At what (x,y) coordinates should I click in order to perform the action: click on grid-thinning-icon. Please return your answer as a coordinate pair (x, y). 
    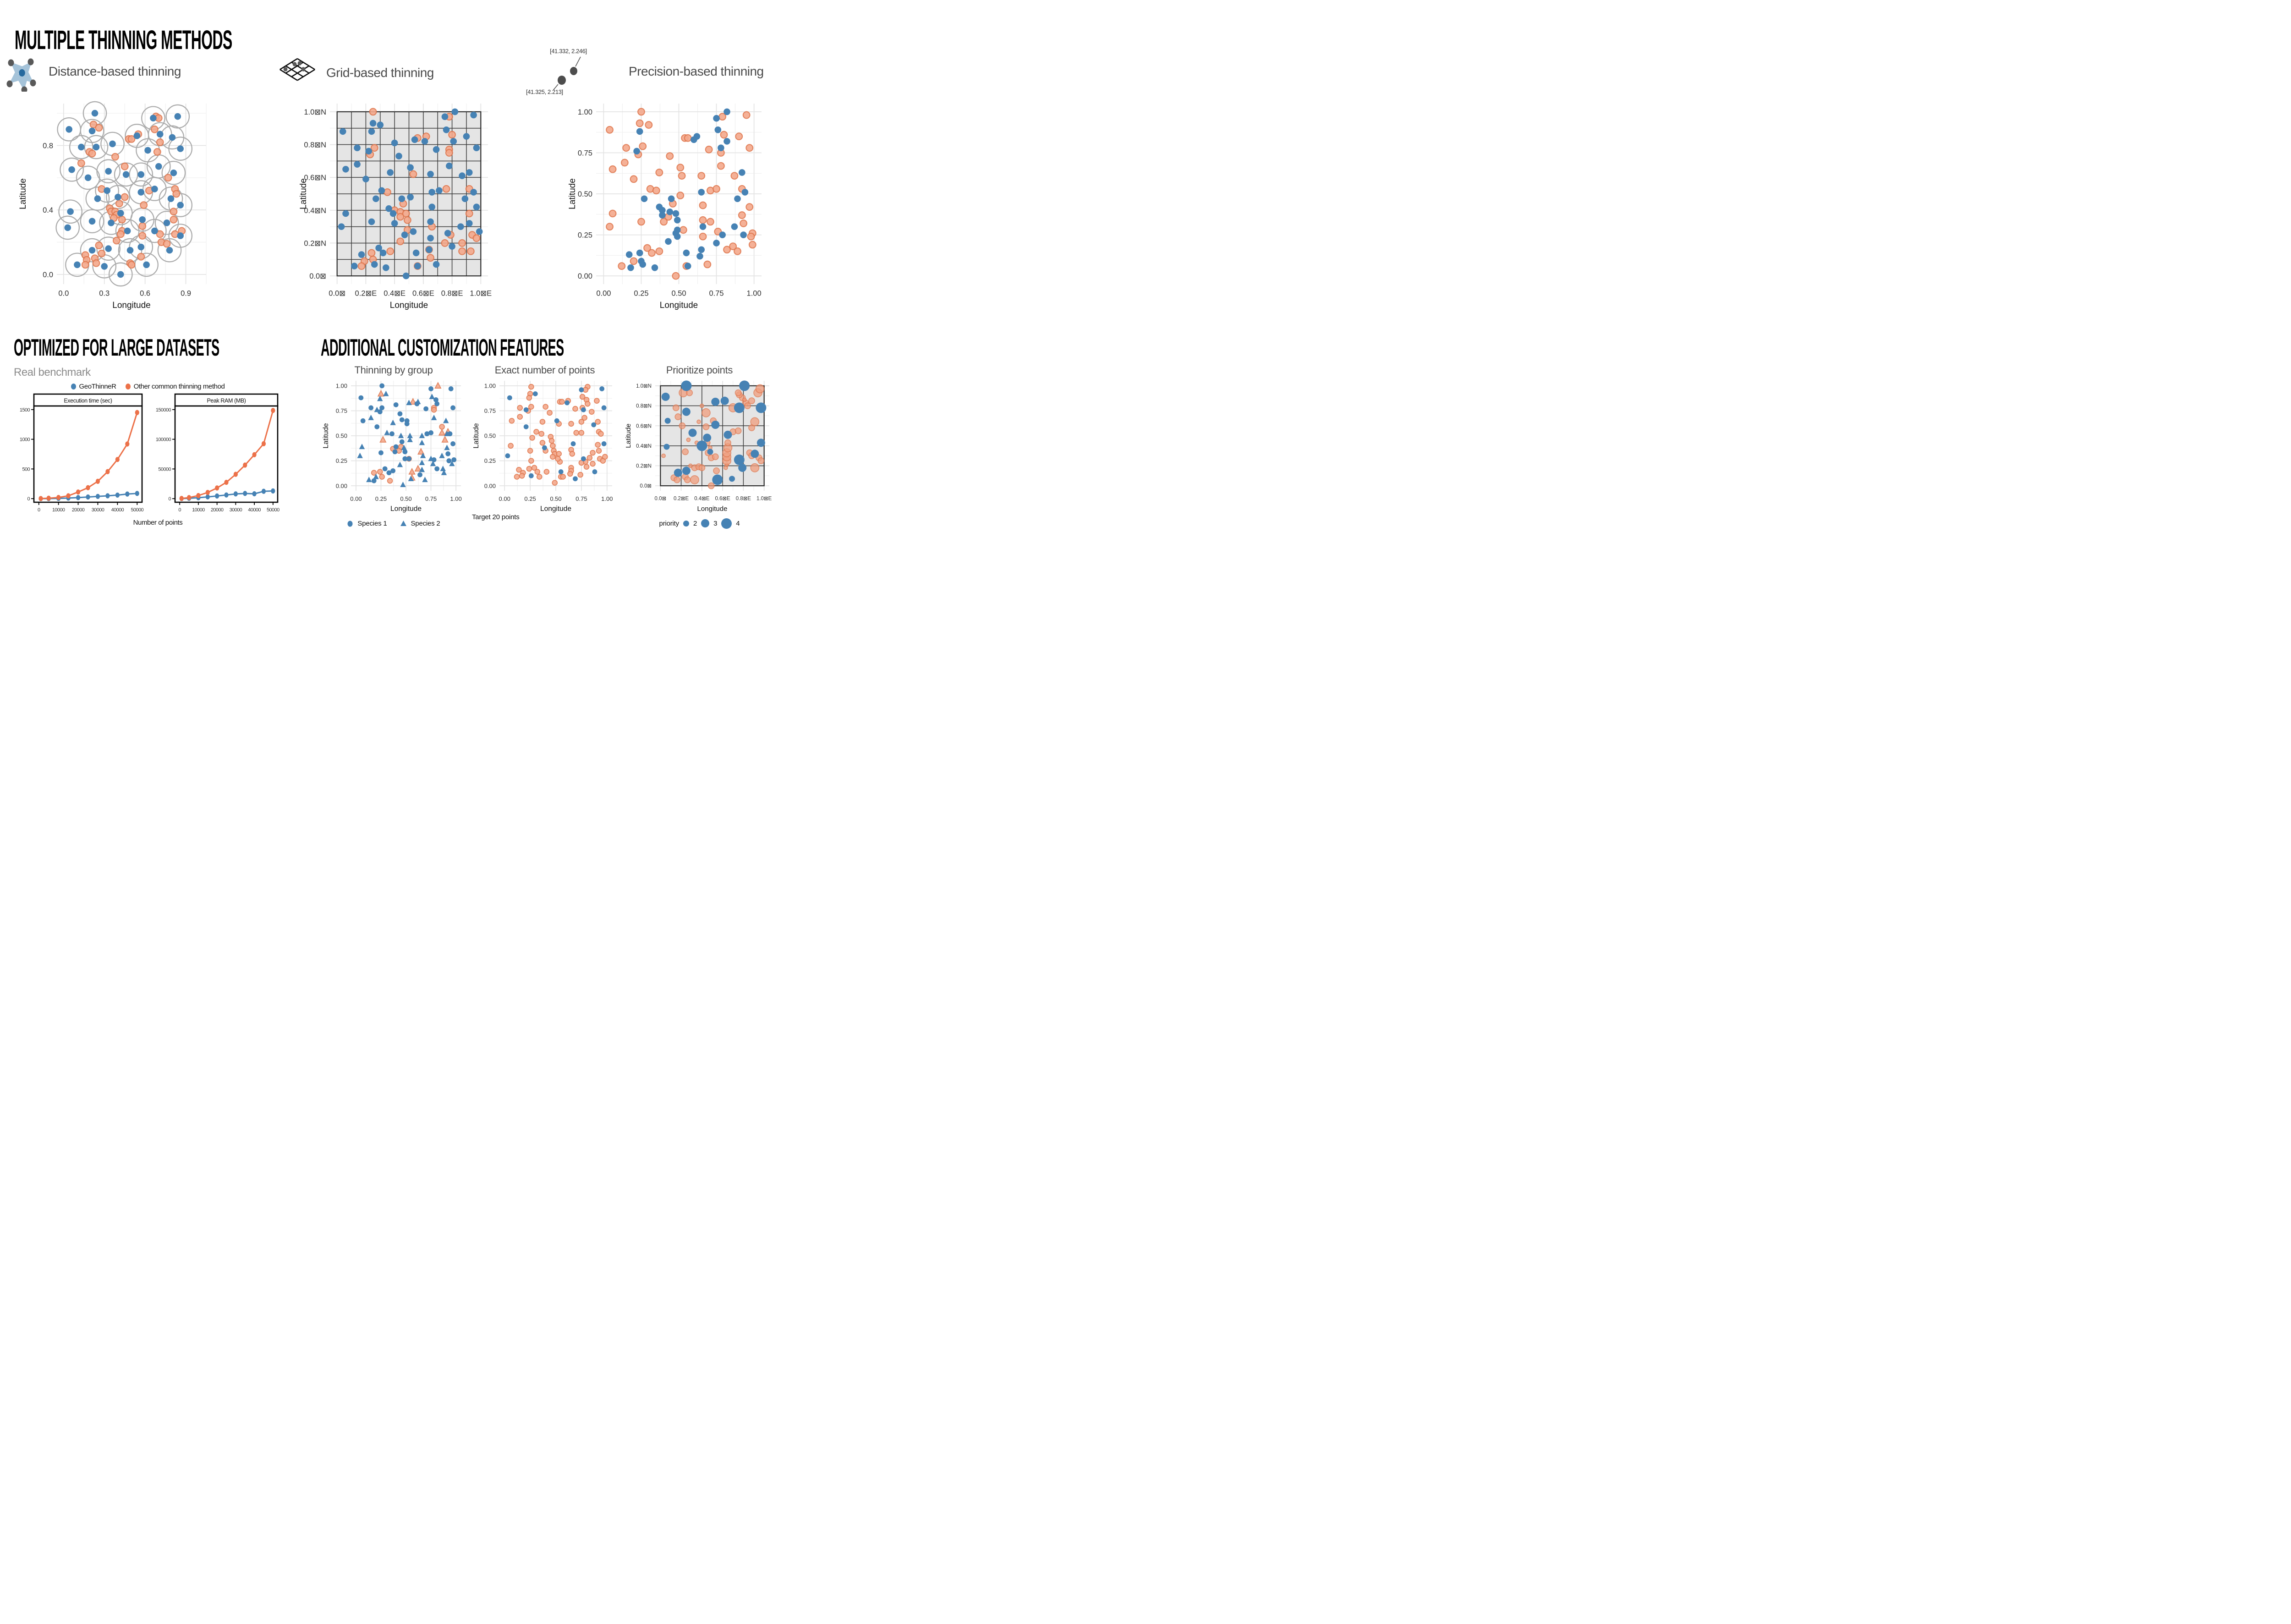
    Looking at the image, I should click on (297, 73).